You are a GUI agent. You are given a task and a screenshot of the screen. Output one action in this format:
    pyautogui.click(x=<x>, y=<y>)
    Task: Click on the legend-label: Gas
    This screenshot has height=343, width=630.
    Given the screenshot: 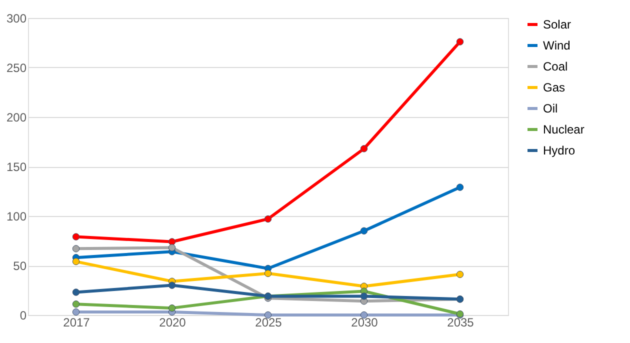 What is the action you would take?
    pyautogui.click(x=554, y=87)
    